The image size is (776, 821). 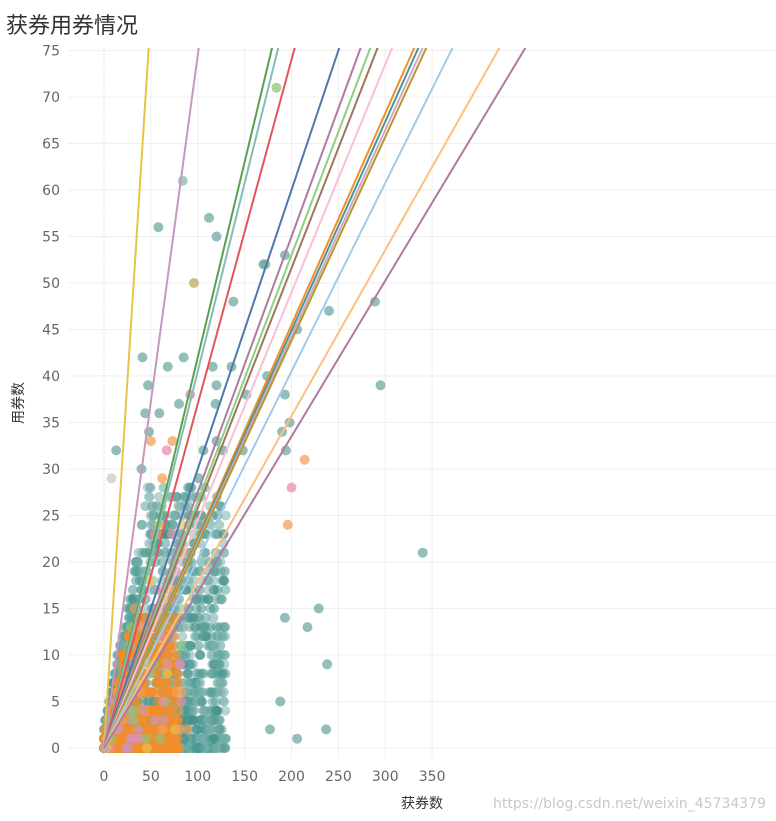 What do you see at coordinates (197, 777) in the screenshot?
I see `x-tick-label: 100` at bounding box center [197, 777].